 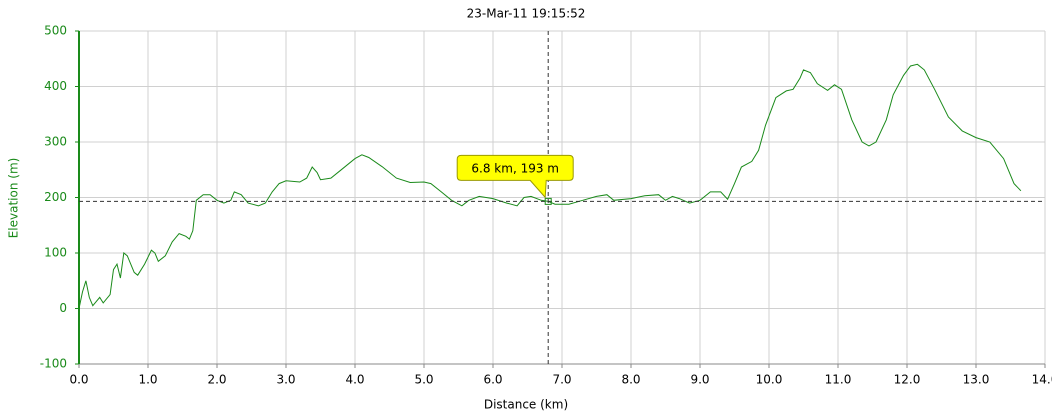 What do you see at coordinates (838, 380) in the screenshot?
I see `x-tick-label: 11.0` at bounding box center [838, 380].